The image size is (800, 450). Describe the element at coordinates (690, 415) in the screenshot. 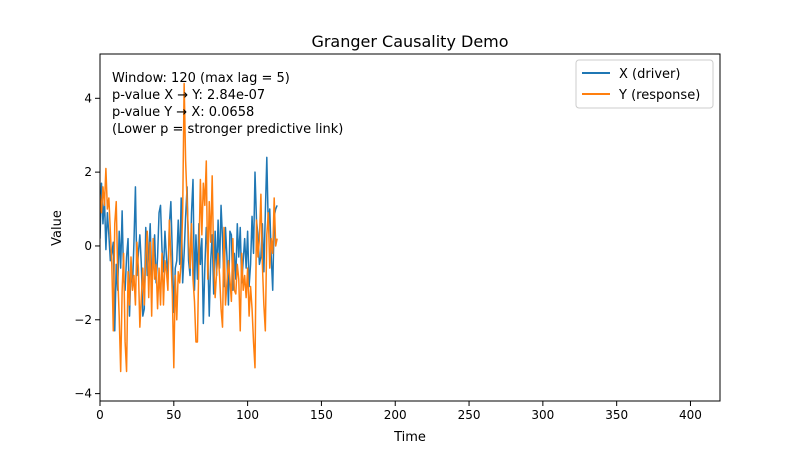

I see `x-tick-label: 400` at that location.